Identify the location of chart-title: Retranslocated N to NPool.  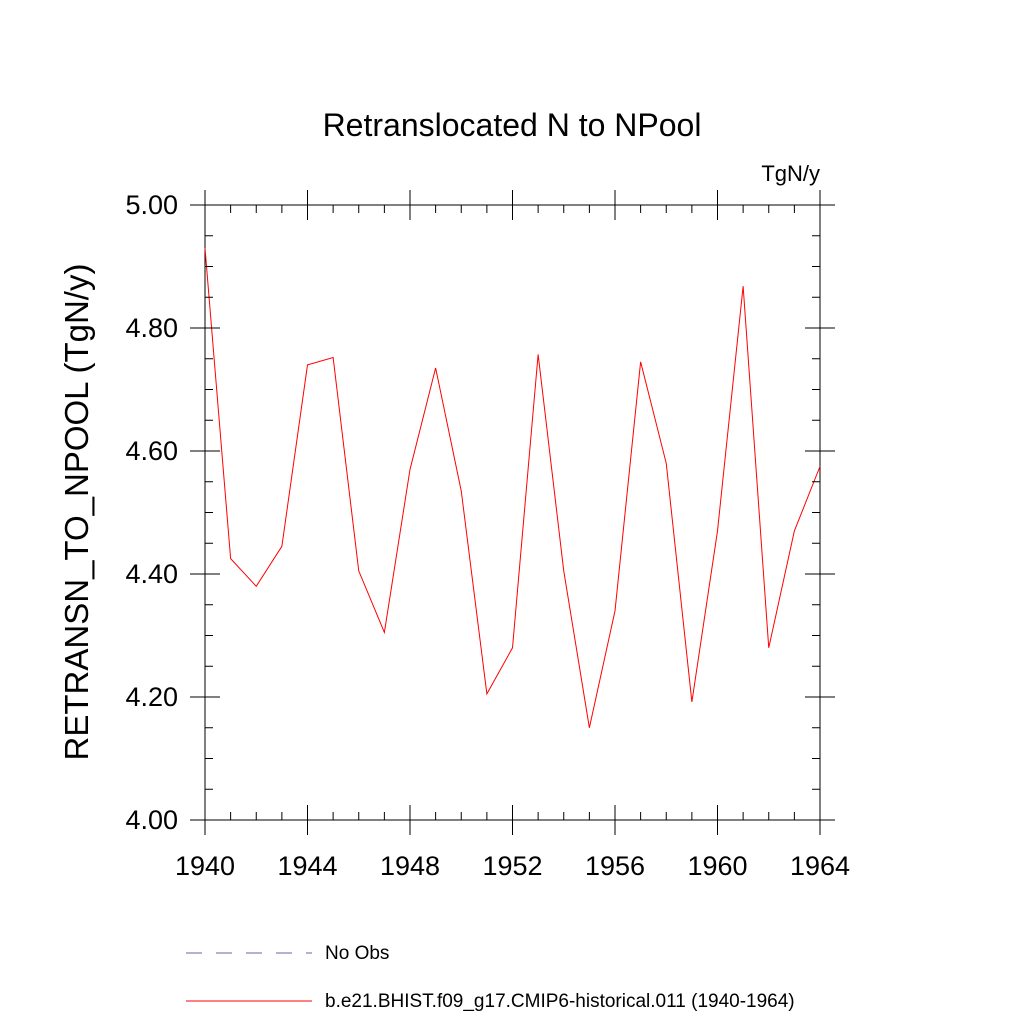
(512, 125).